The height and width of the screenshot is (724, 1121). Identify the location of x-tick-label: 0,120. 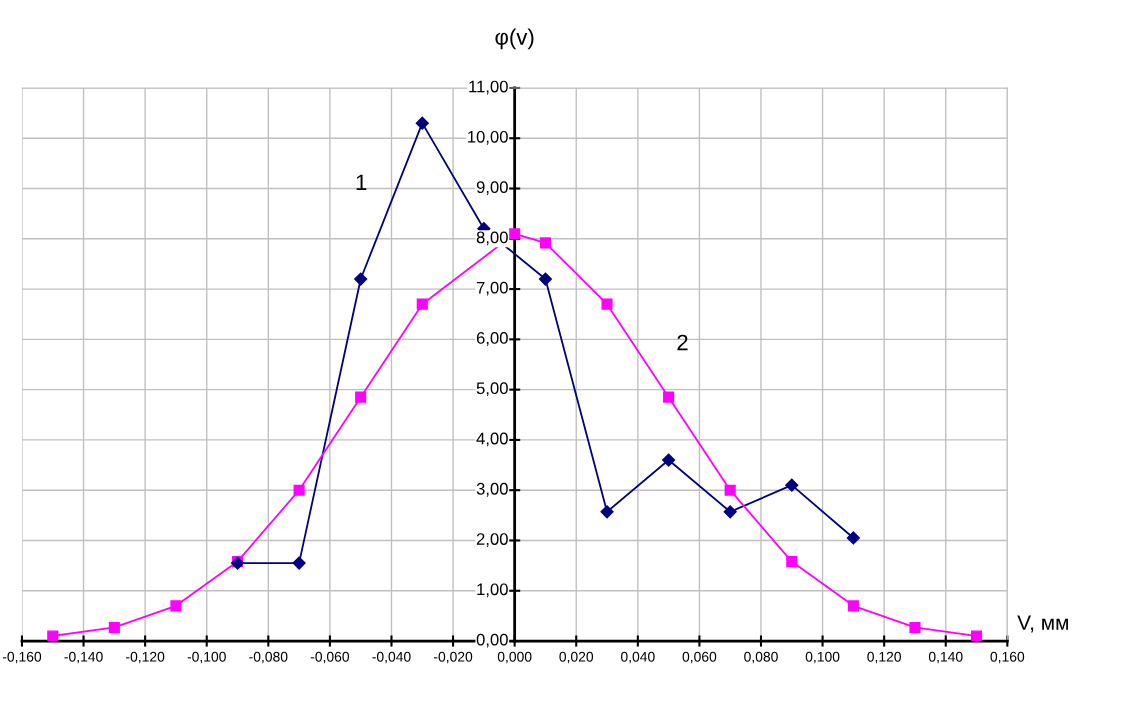
(884, 657).